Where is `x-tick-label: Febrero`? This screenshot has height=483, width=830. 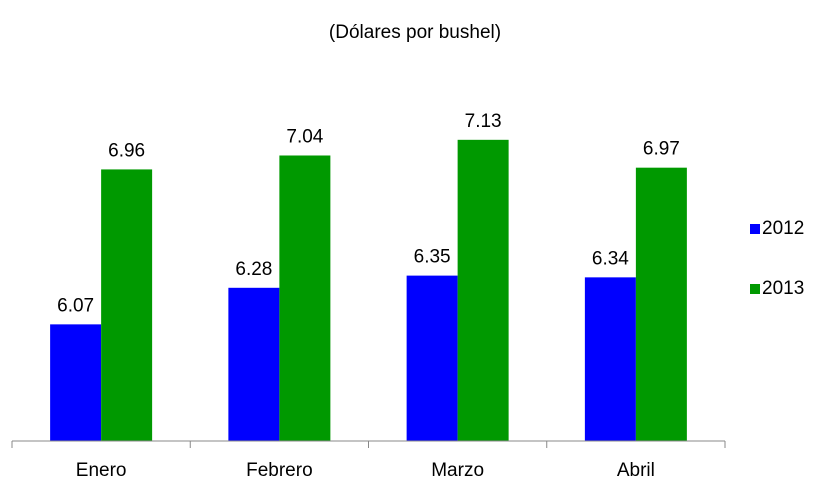 x-tick-label: Febrero is located at coordinates (279, 470).